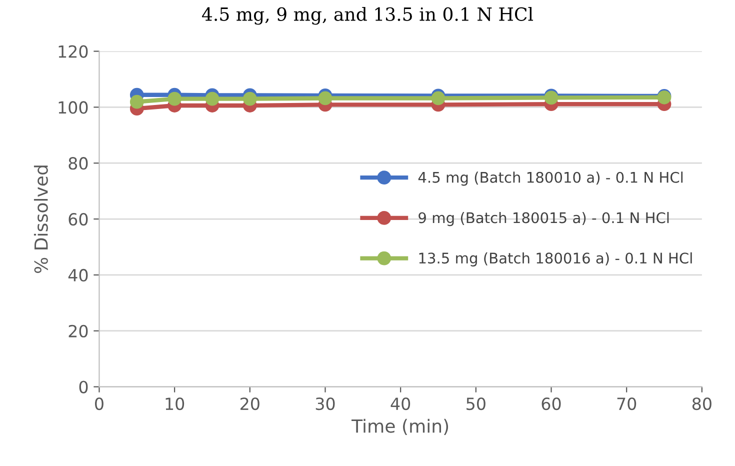 Image resolution: width=735 pixels, height=466 pixels. What do you see at coordinates (702, 403) in the screenshot?
I see `x-tick-label: 80` at bounding box center [702, 403].